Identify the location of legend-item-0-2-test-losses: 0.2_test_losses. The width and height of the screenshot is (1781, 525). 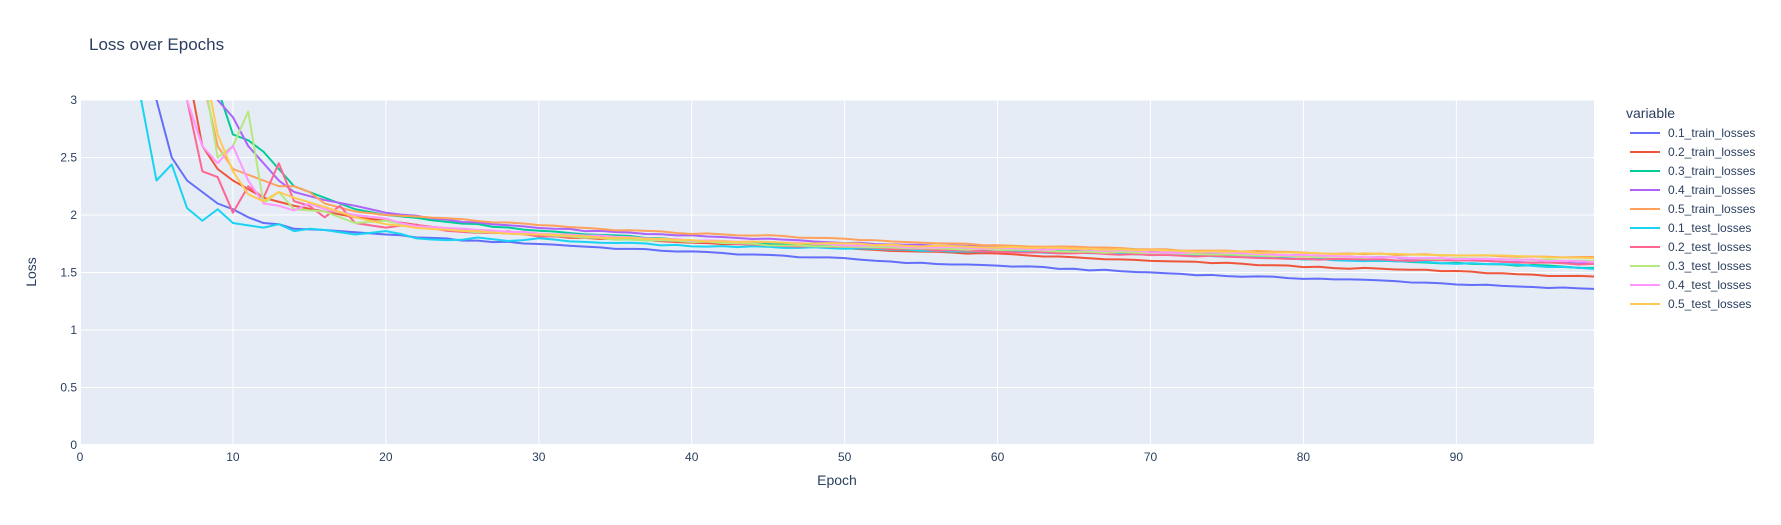
(1690, 247).